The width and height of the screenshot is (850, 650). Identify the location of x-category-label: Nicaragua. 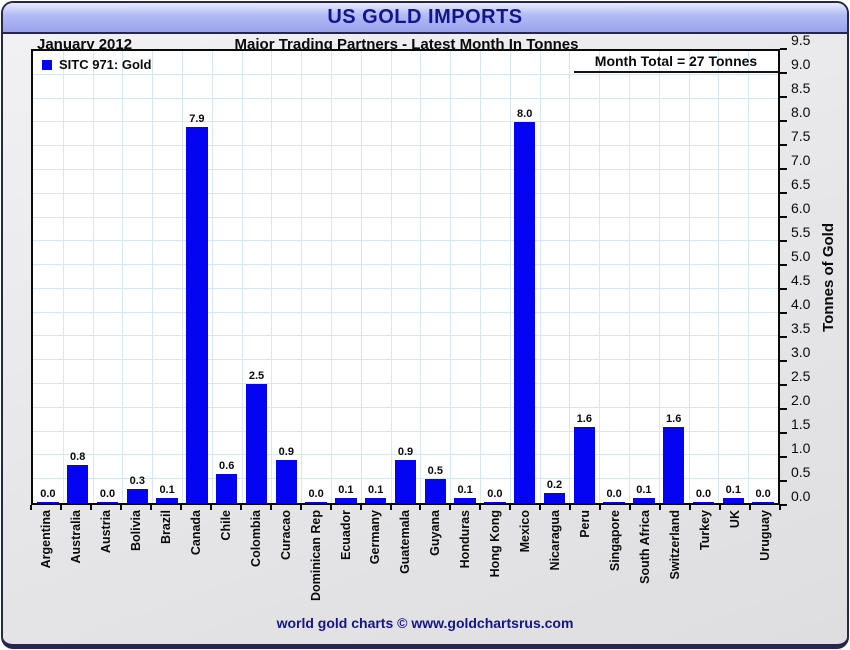
(555, 540).